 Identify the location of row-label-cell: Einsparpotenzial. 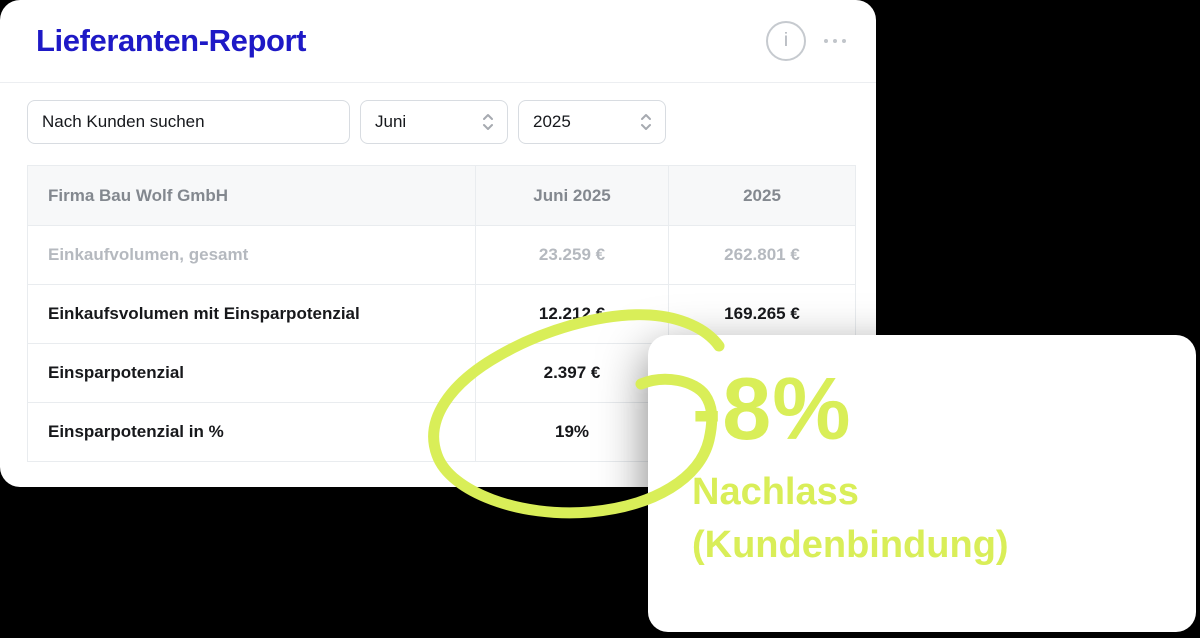
(251, 373).